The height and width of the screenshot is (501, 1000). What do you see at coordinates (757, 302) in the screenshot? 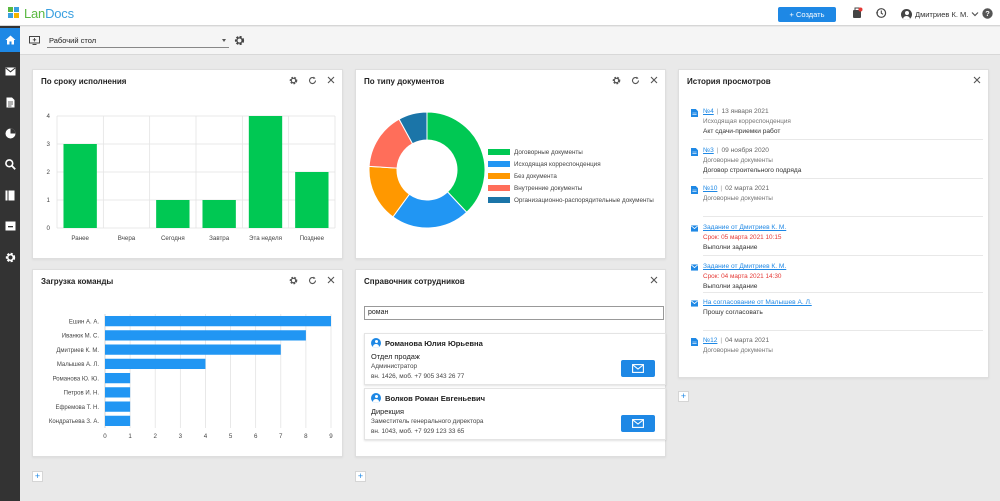
I see `history-link: На согласование от Малышев А. Л.` at bounding box center [757, 302].